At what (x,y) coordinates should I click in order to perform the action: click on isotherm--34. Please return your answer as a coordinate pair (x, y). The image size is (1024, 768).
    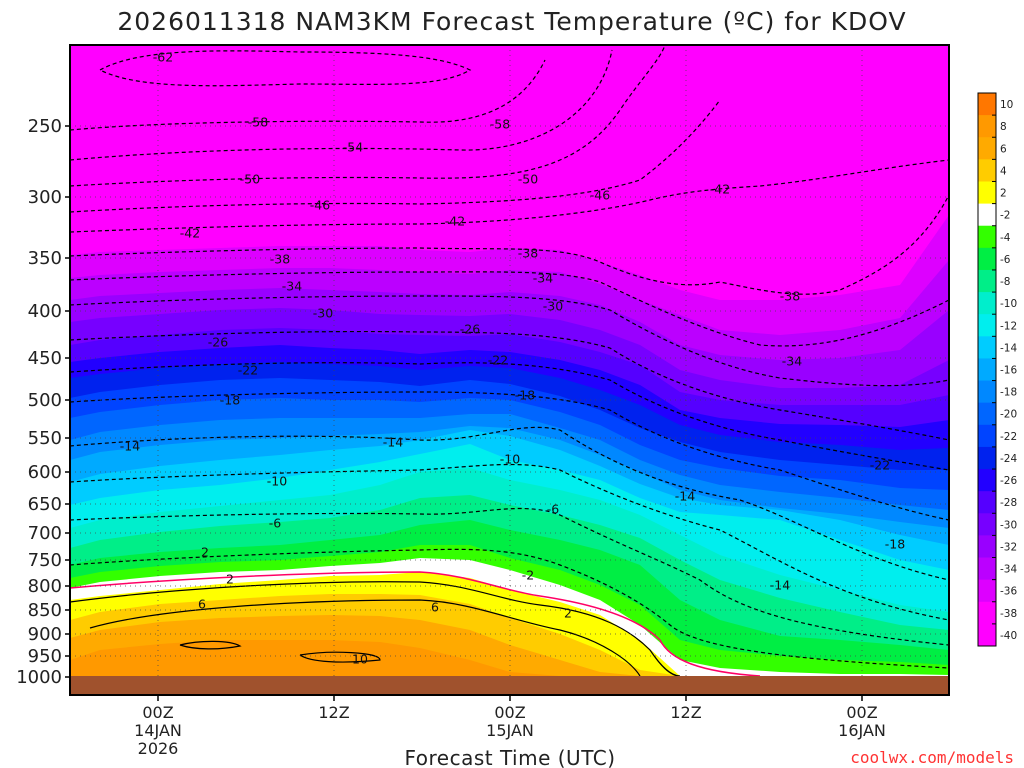
    Looking at the image, I should click on (509, 309).